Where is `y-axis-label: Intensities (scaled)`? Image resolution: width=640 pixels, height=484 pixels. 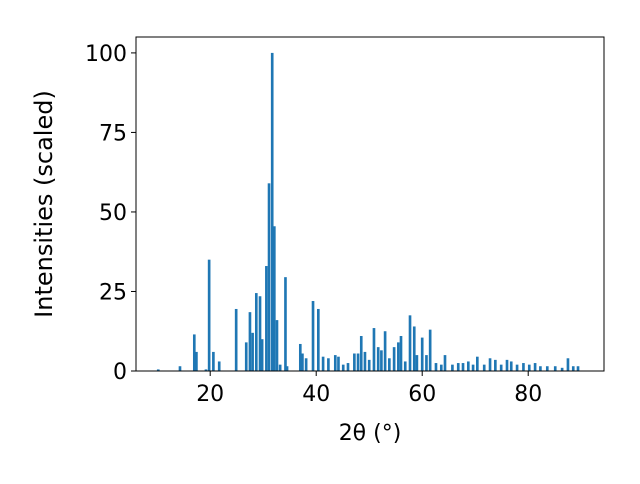
y-axis-label: Intensities (scaled) is located at coordinates (44, 204).